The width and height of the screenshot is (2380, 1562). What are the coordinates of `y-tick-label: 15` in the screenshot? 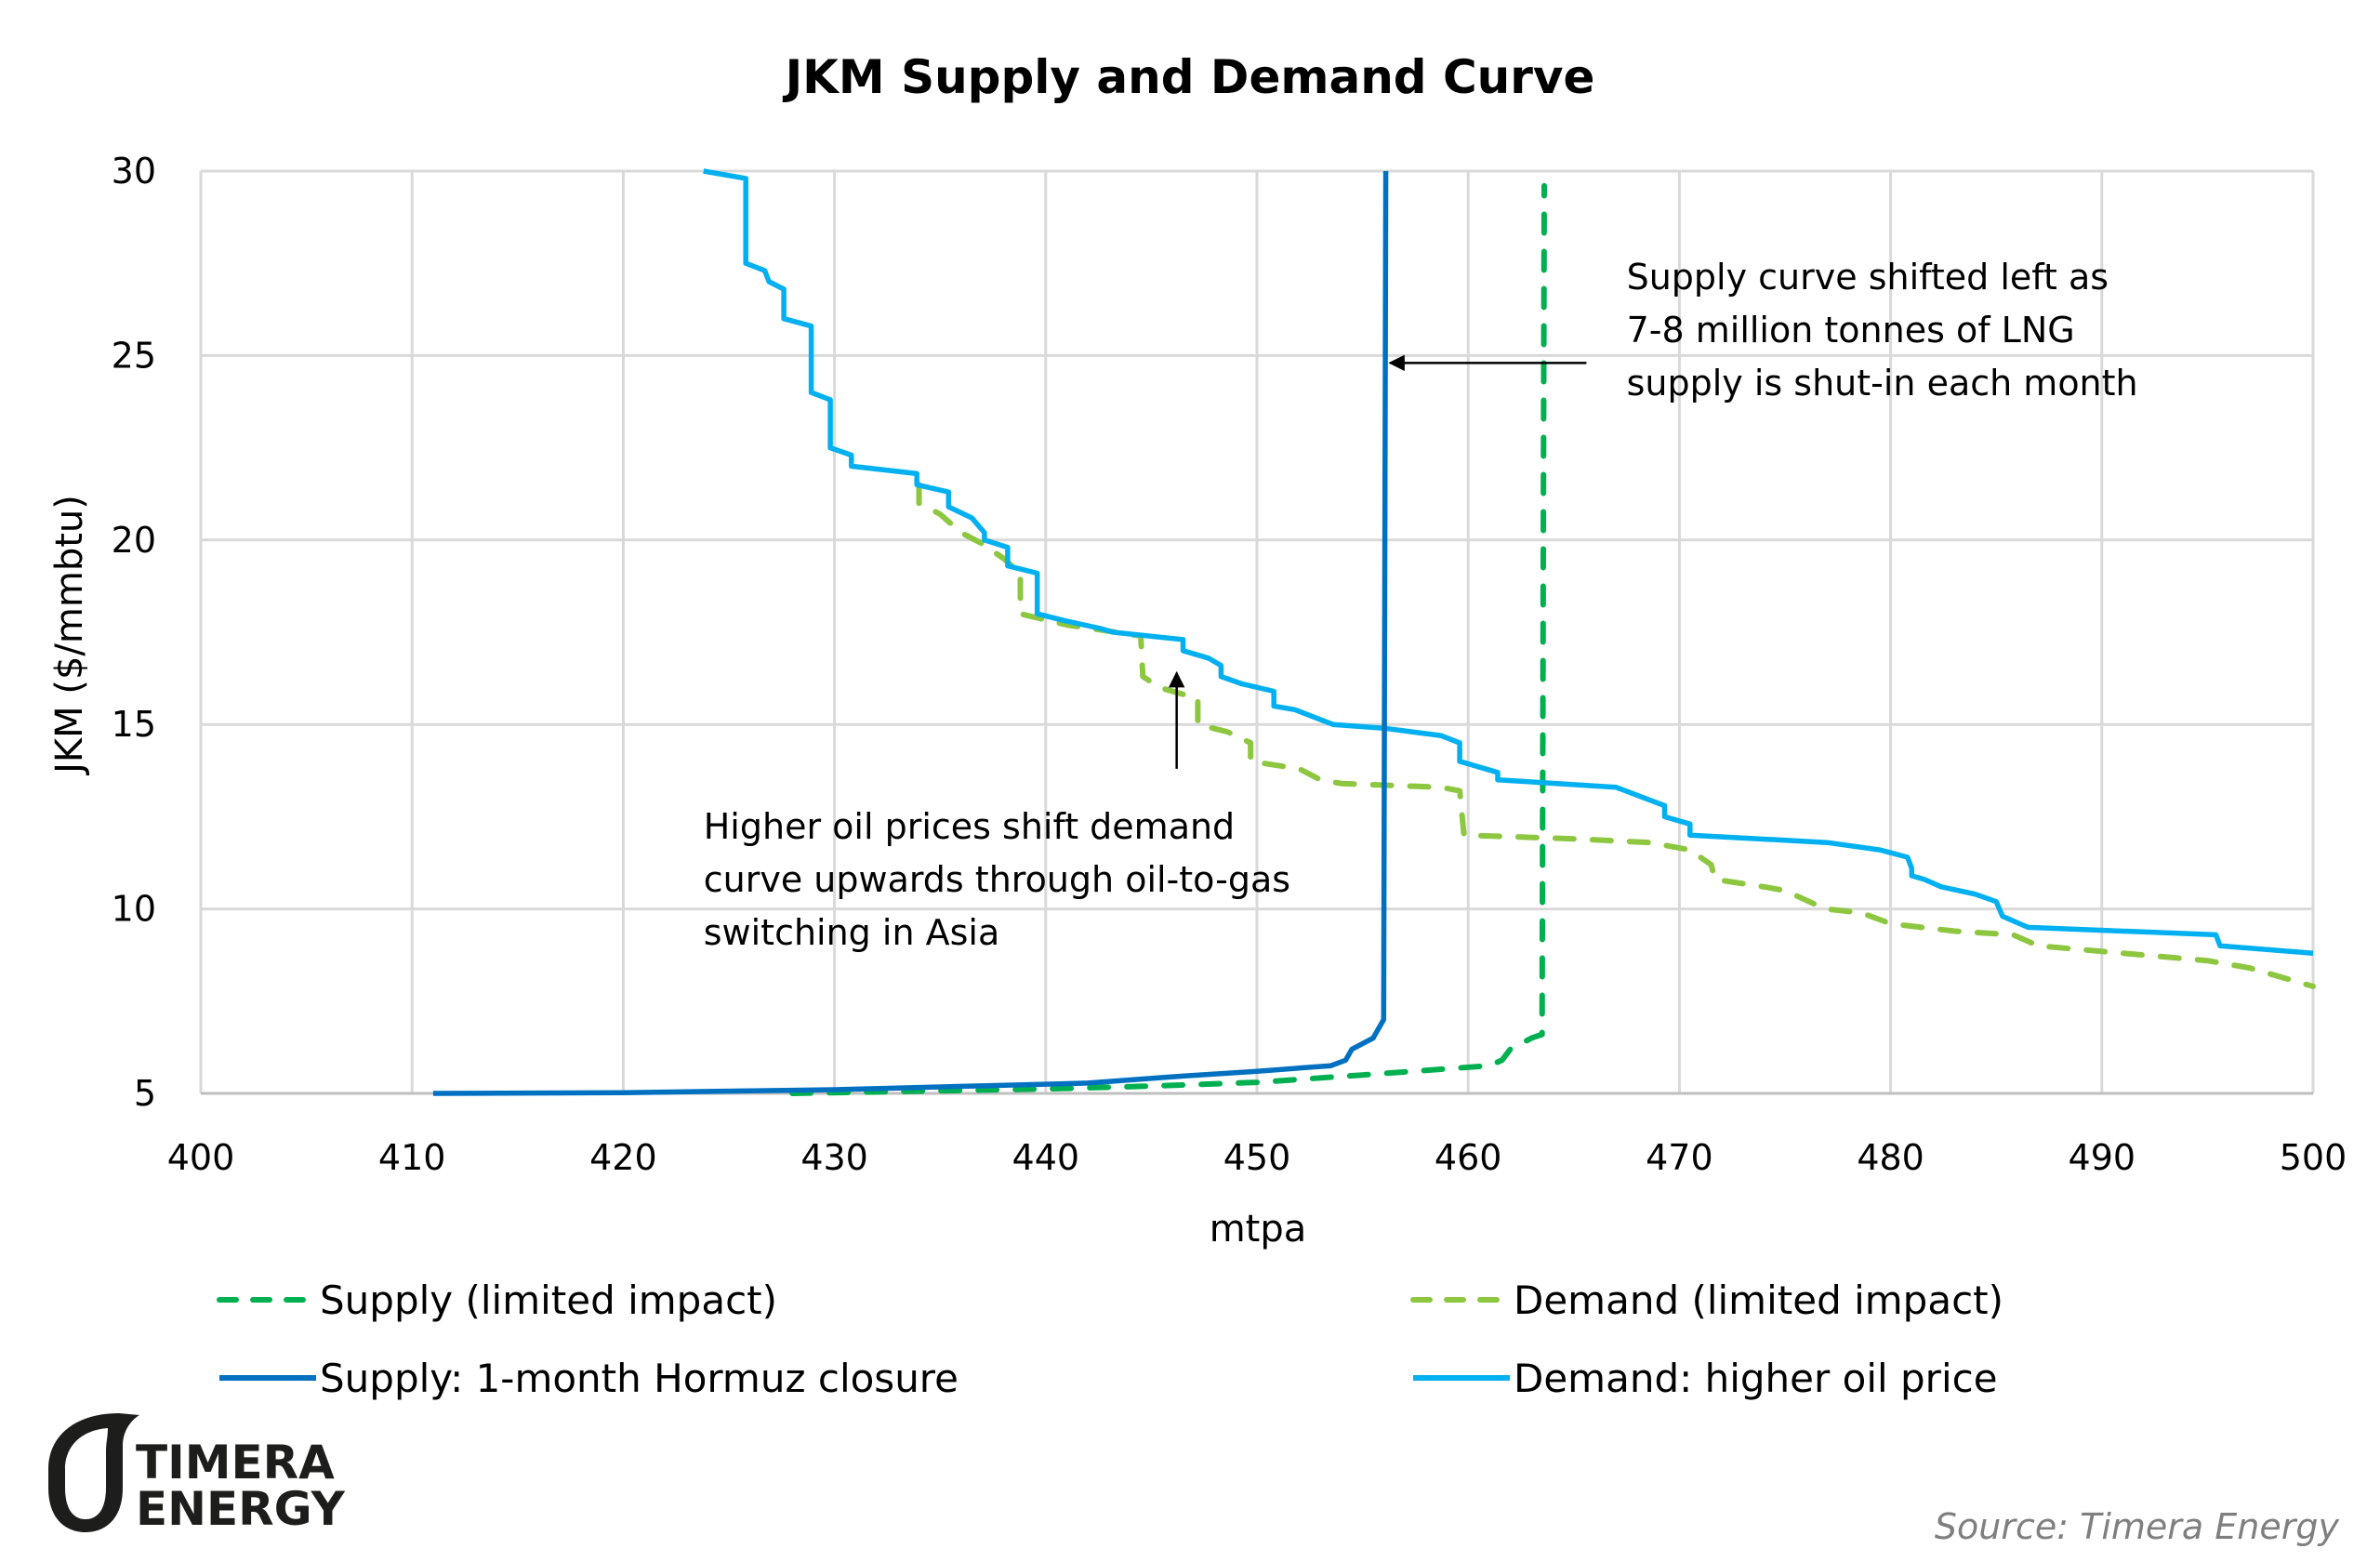 It's located at (134, 724).